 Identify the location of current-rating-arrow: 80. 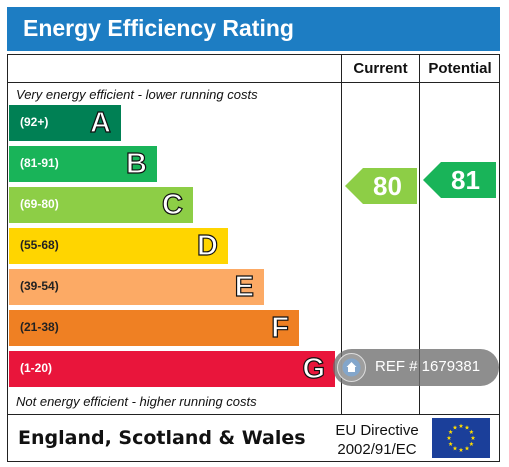
(381, 186).